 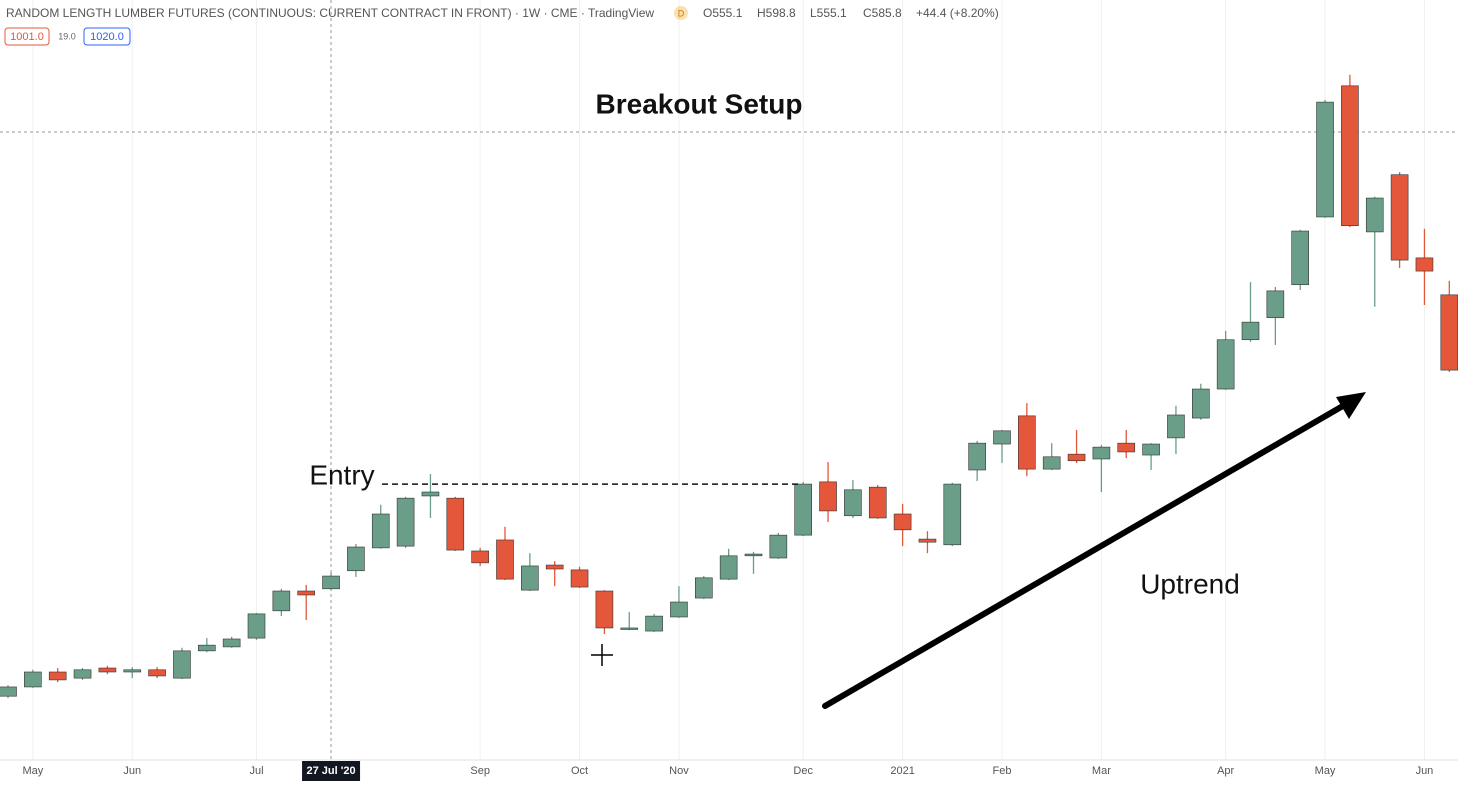 I want to click on annotation: Uptrend, so click(x=1190, y=583).